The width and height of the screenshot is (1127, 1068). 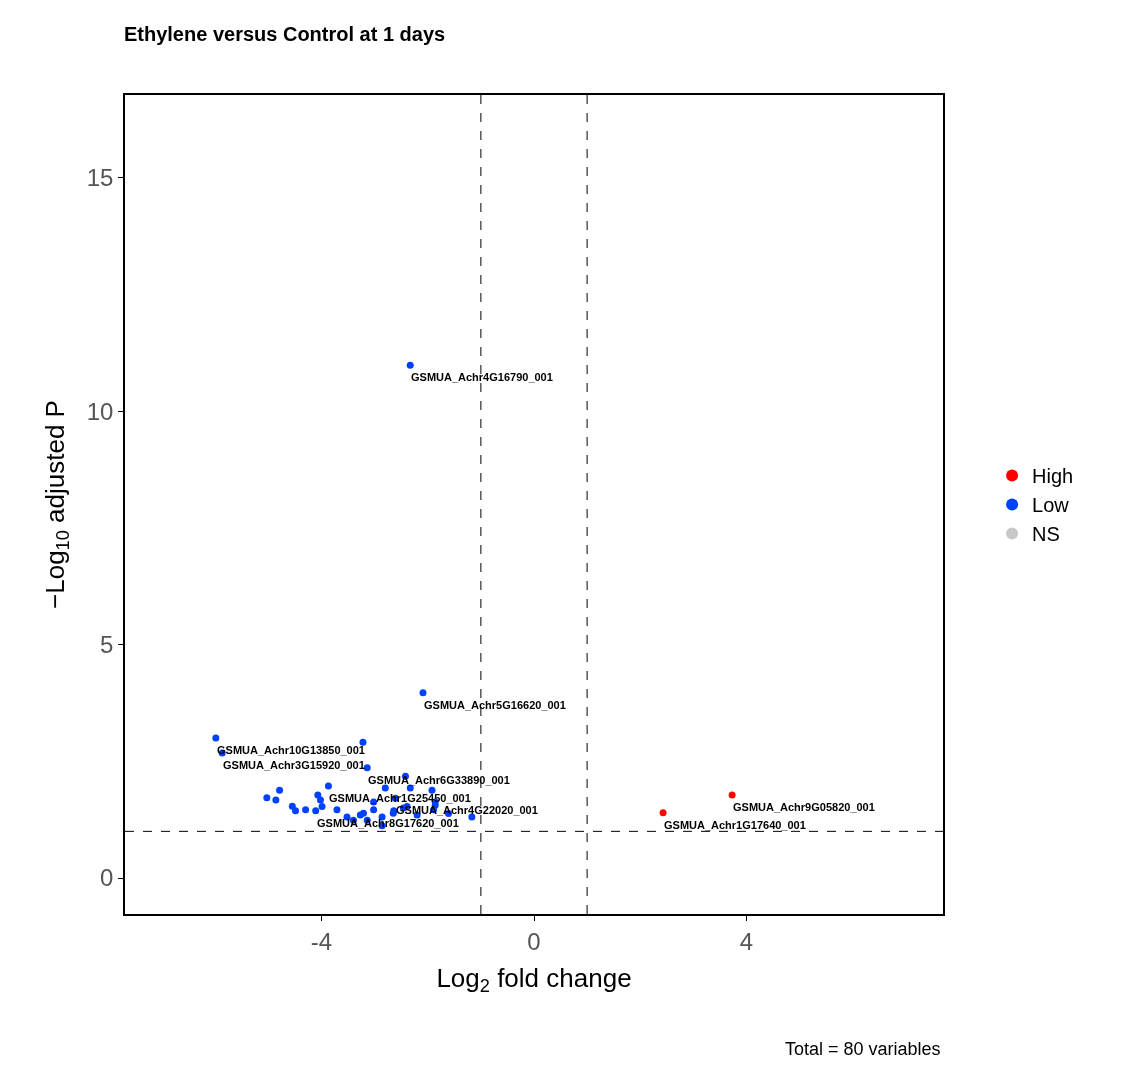 What do you see at coordinates (482, 377) in the screenshot?
I see `annotation: GSMUA_Achr4G16790_001` at bounding box center [482, 377].